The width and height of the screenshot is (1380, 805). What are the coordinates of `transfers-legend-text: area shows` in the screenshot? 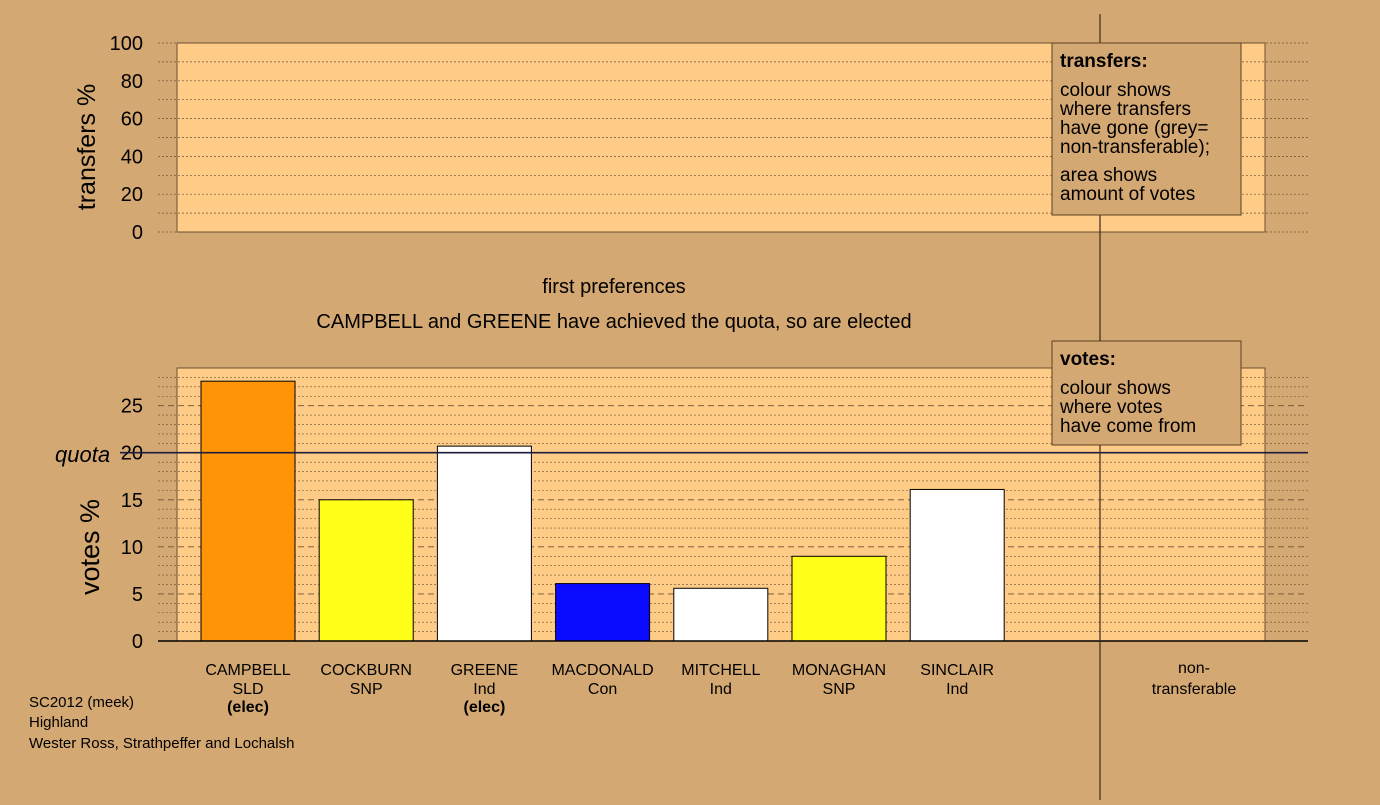 It's located at (1108, 175).